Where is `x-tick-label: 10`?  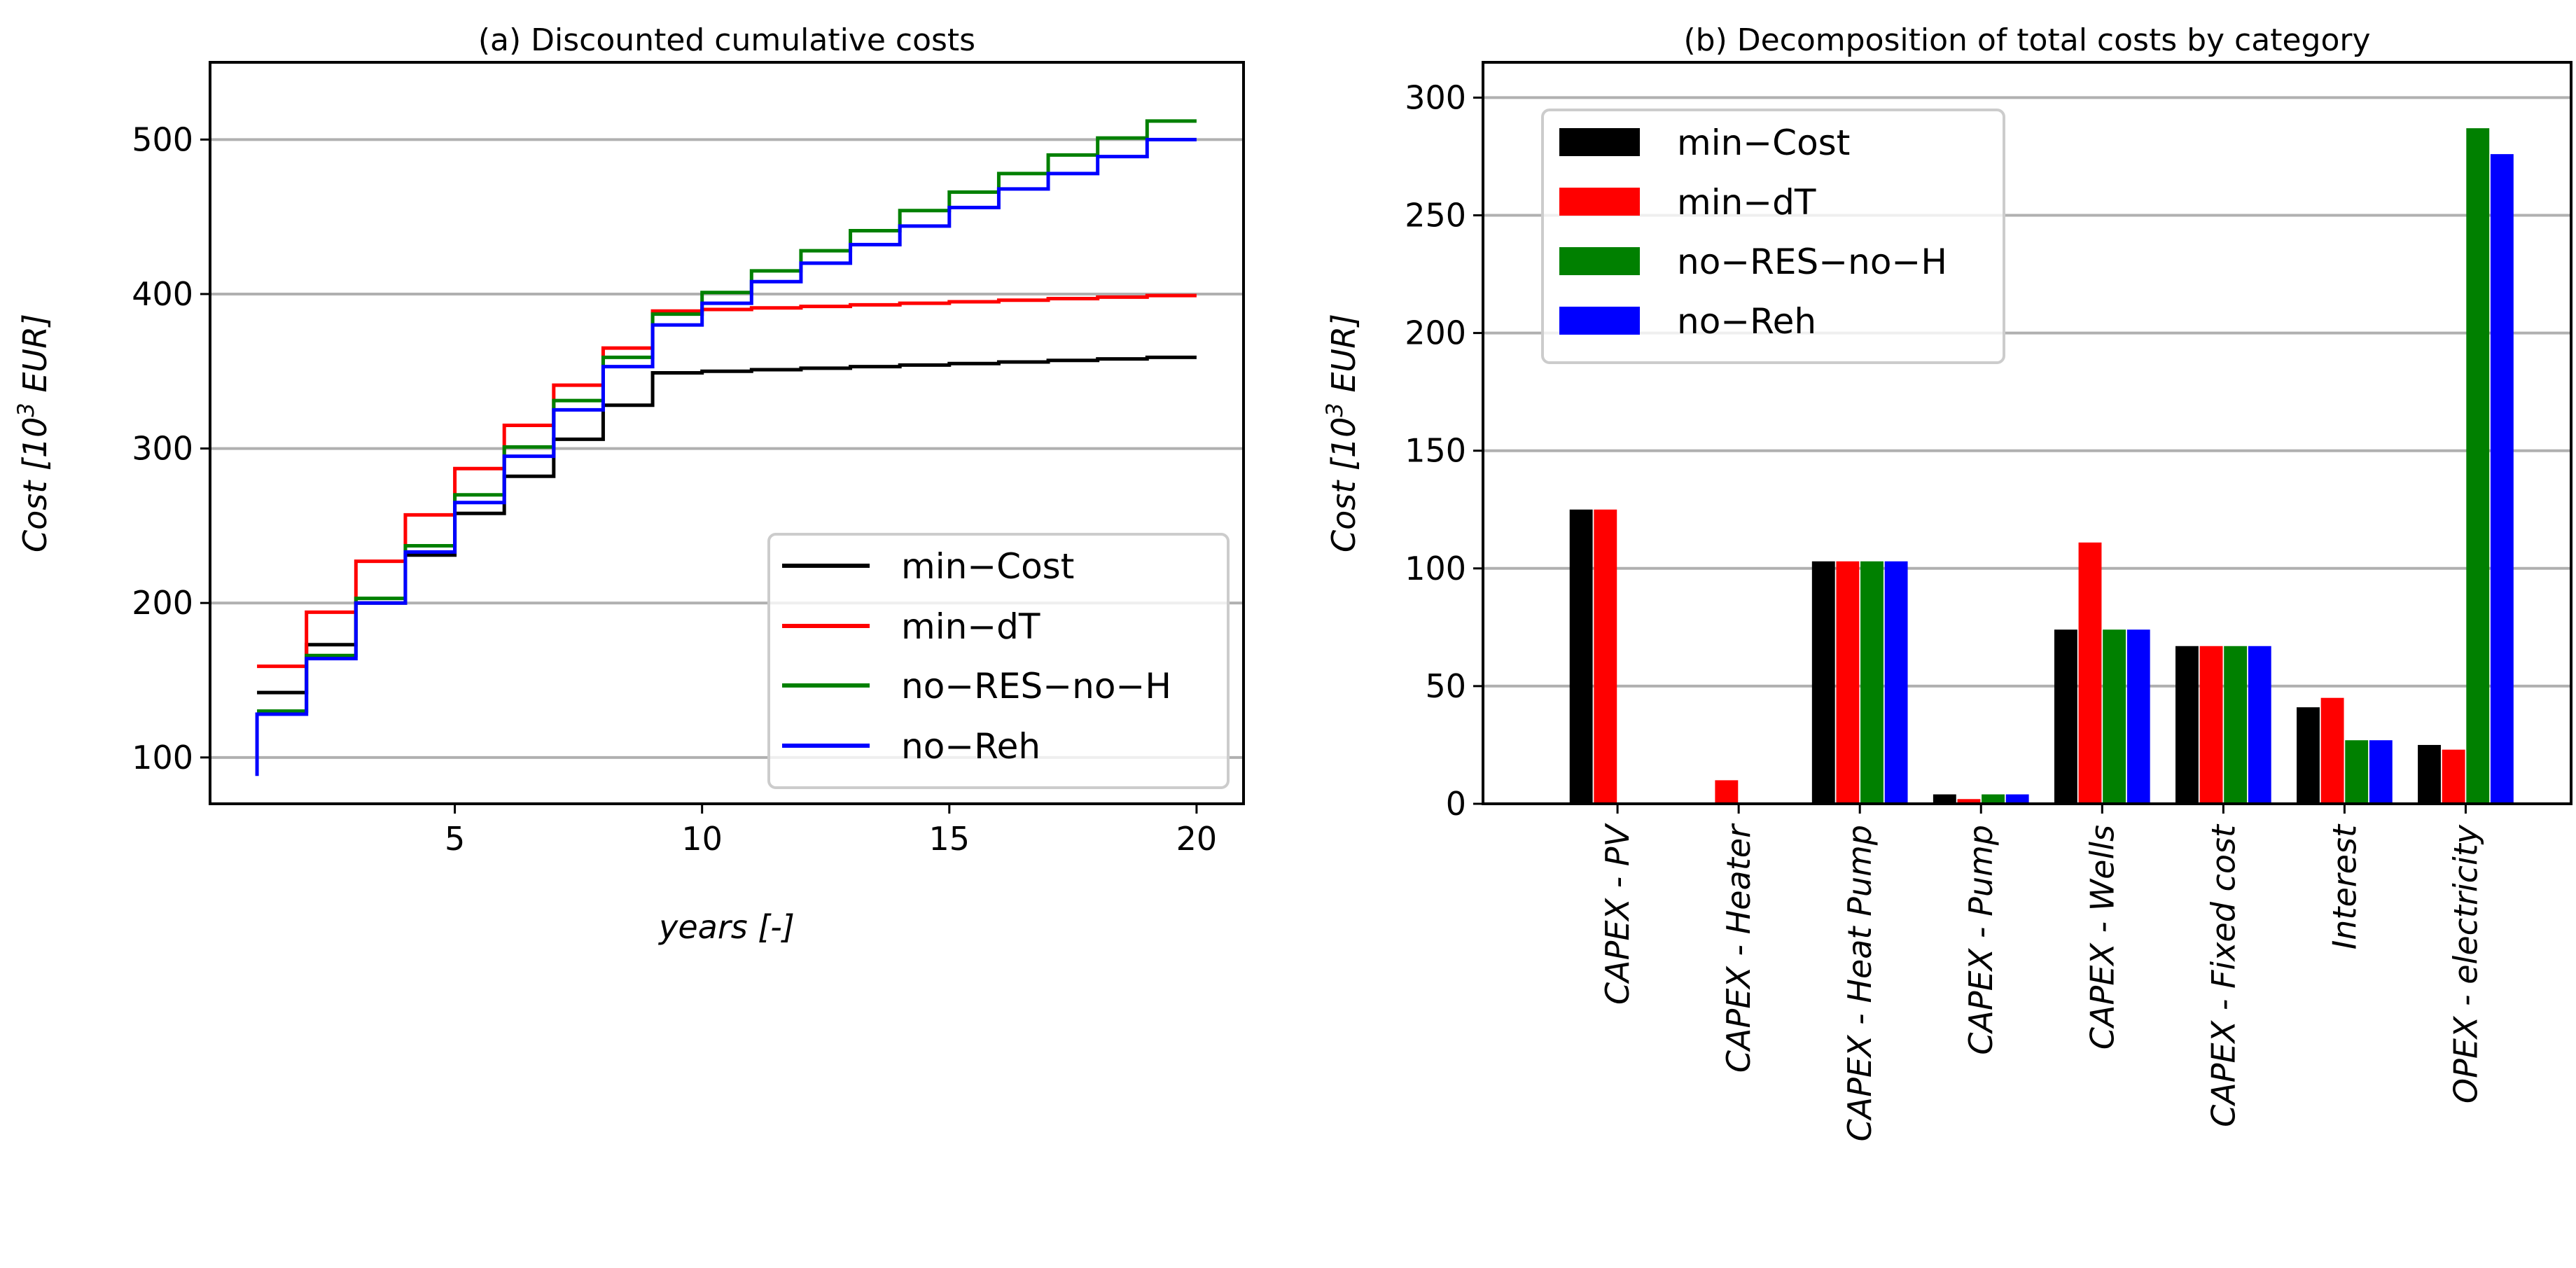
x-tick-label: 10 is located at coordinates (702, 839).